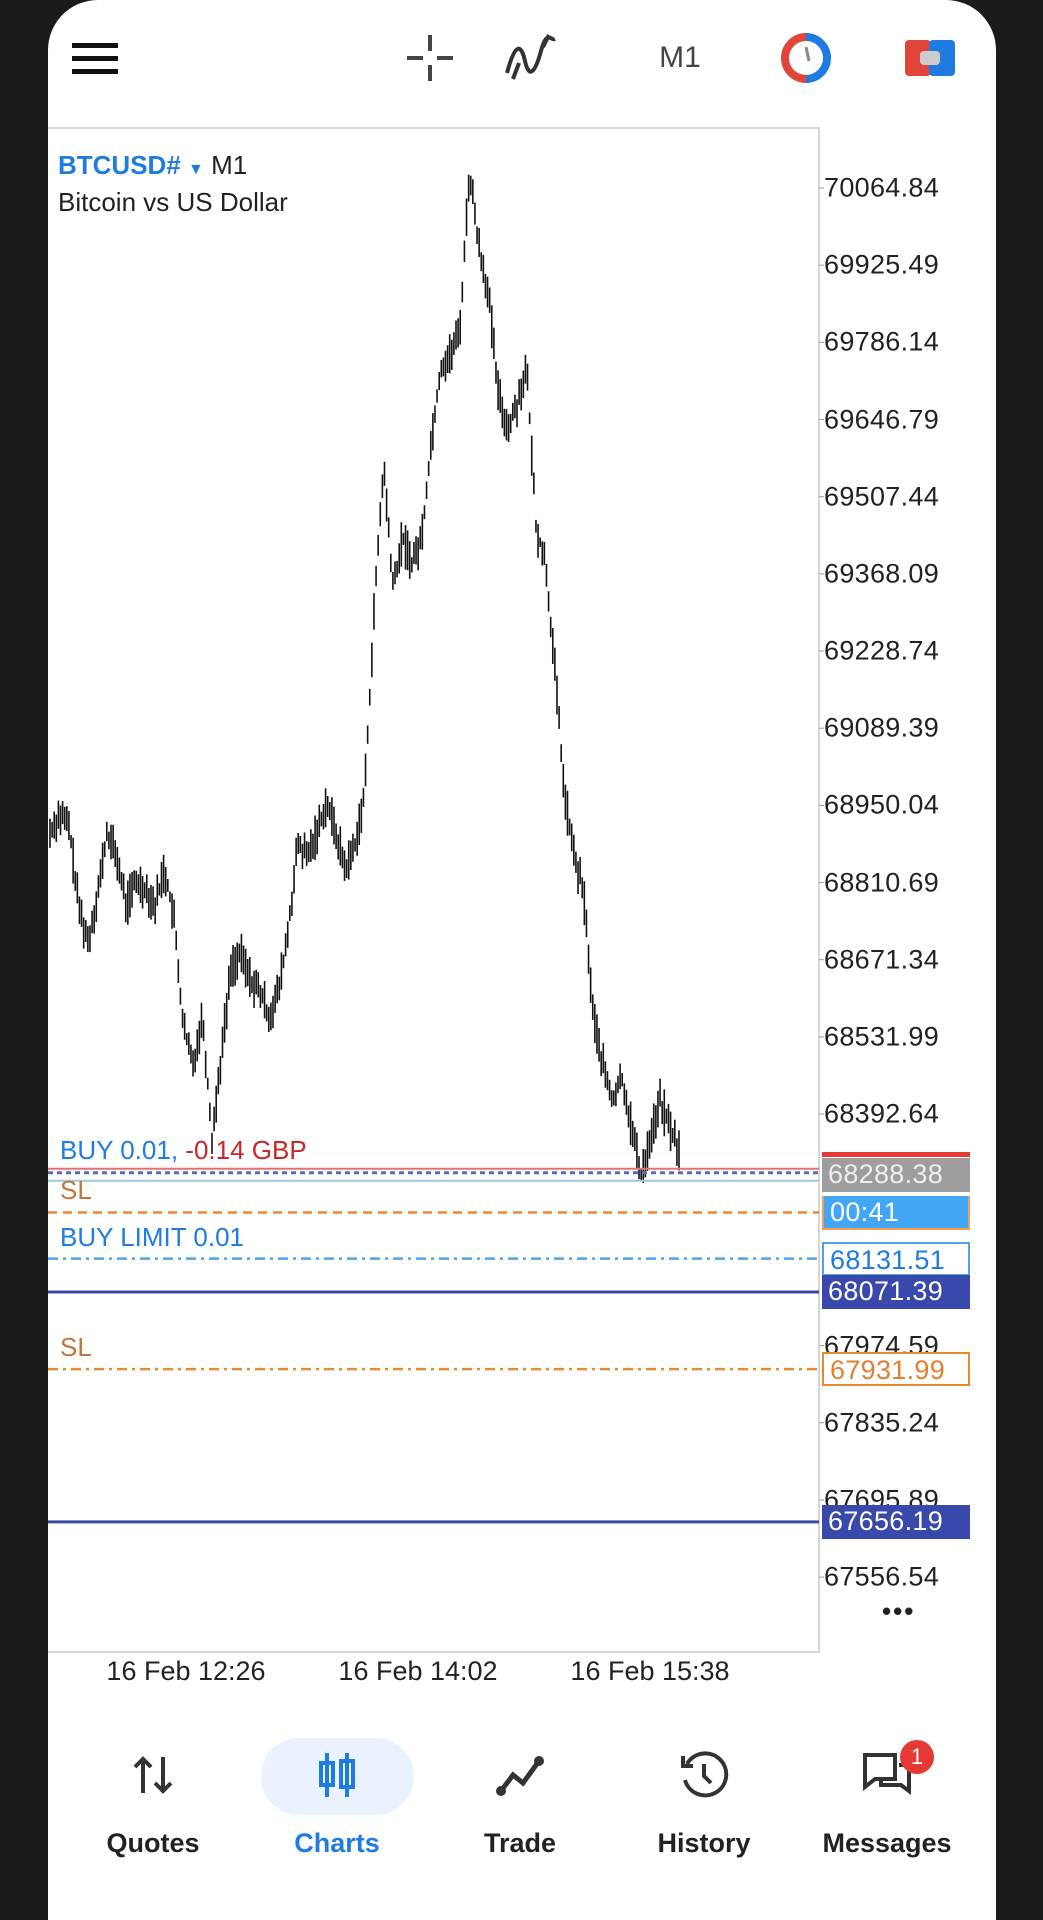 Image resolution: width=1043 pixels, height=1920 pixels. I want to click on menu-icon, so click(95, 58).